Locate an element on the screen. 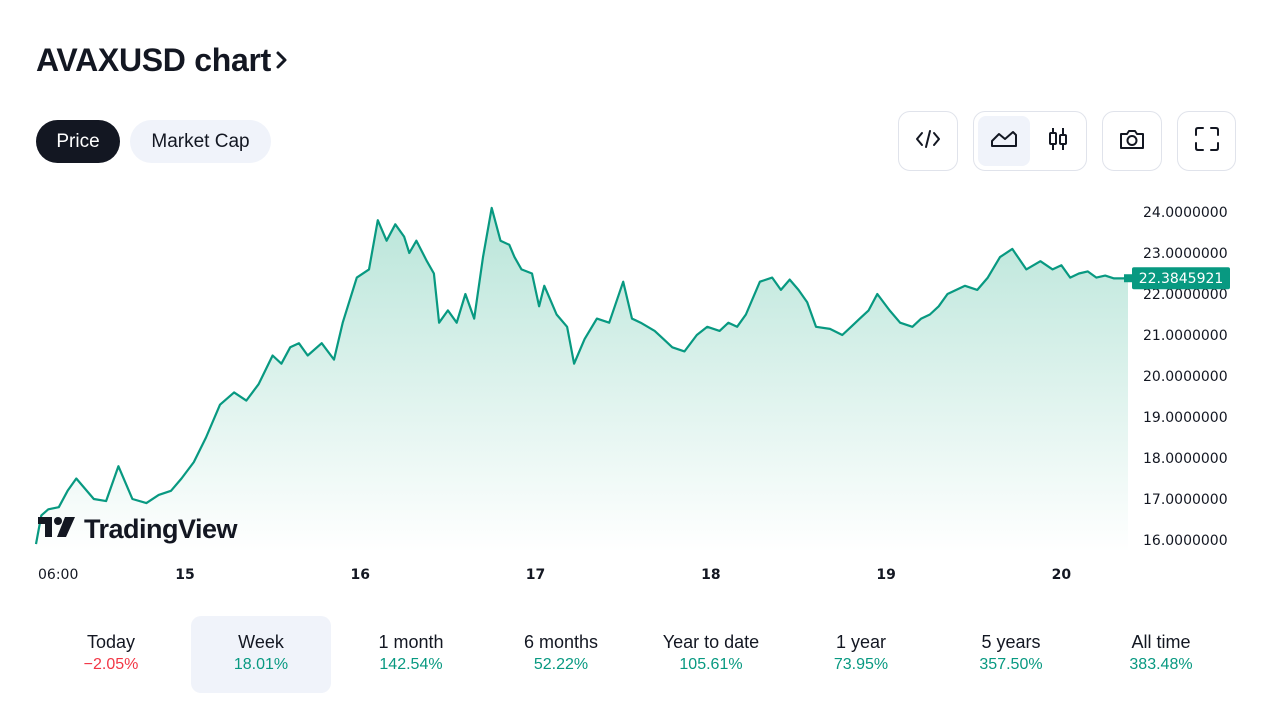 This screenshot has height=720, width=1280. embed-button-group is located at coordinates (928, 141).